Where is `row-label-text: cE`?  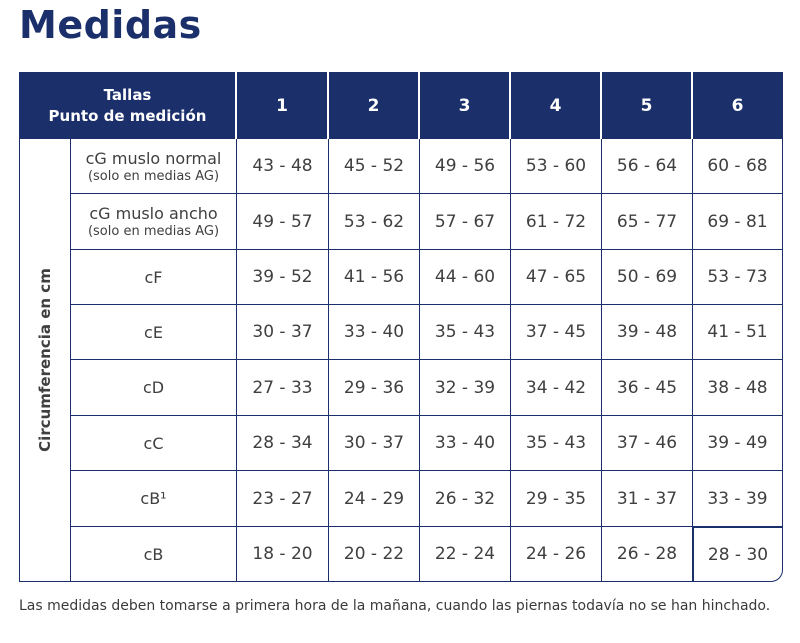 row-label-text: cE is located at coordinates (153, 332).